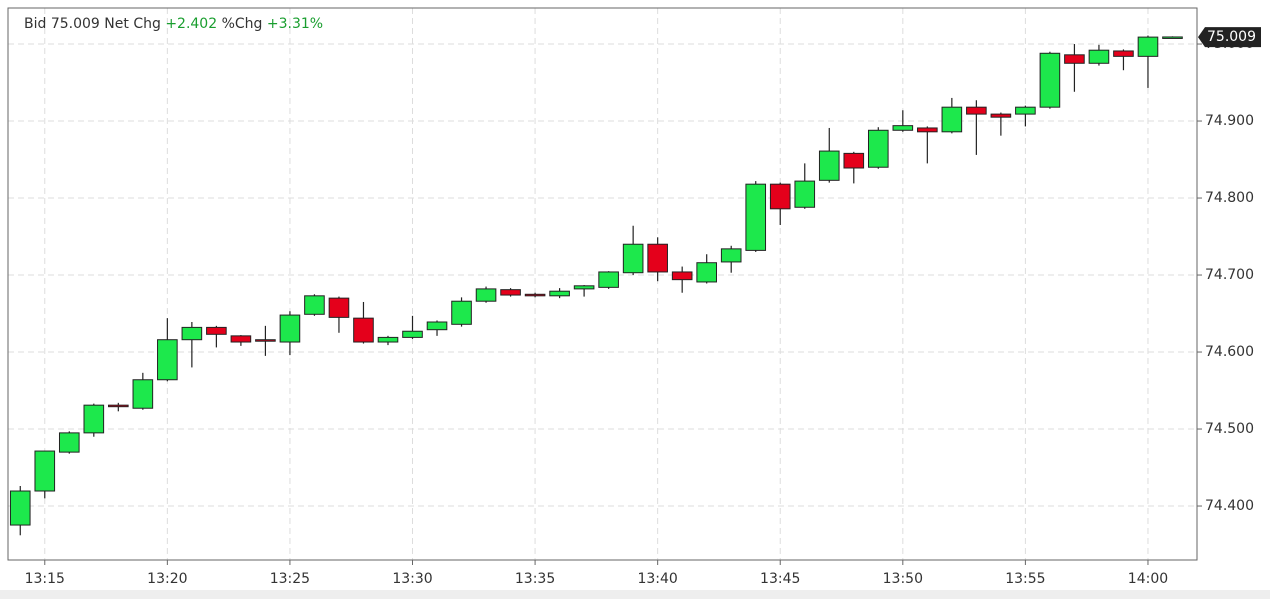 This screenshot has width=1270, height=603. Describe the element at coordinates (1229, 121) in the screenshot. I see `y-tick-label: 74.900` at that location.